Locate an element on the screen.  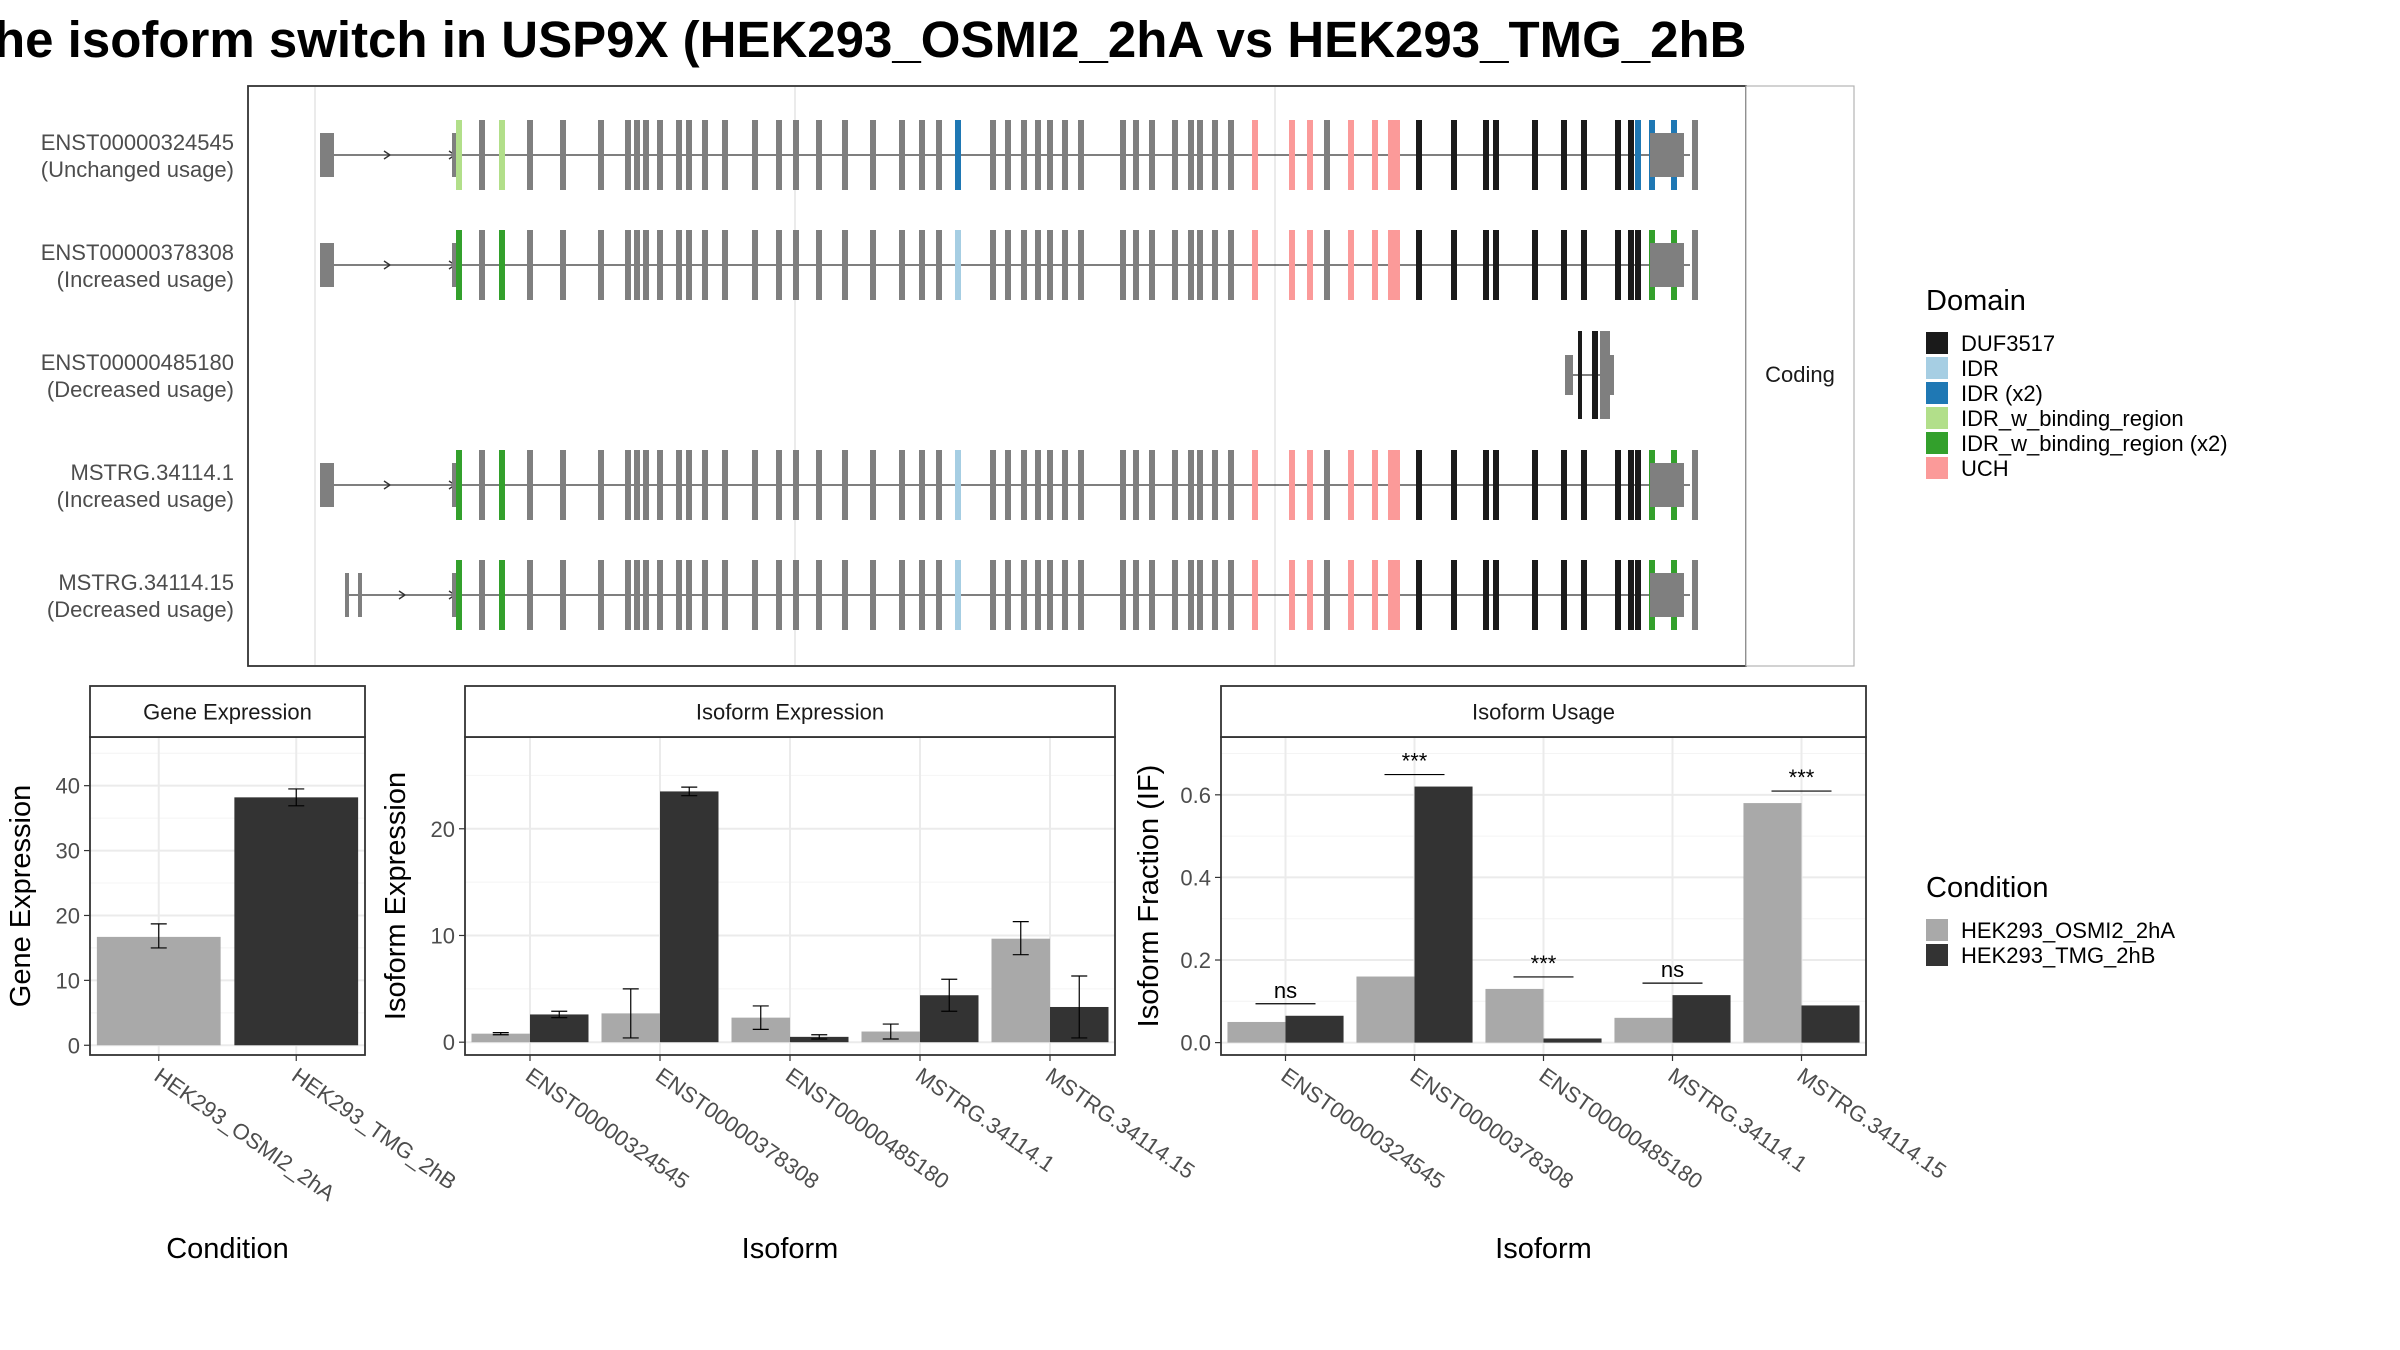
domain-legend-label: DUF3517 is located at coordinates (2008, 343).